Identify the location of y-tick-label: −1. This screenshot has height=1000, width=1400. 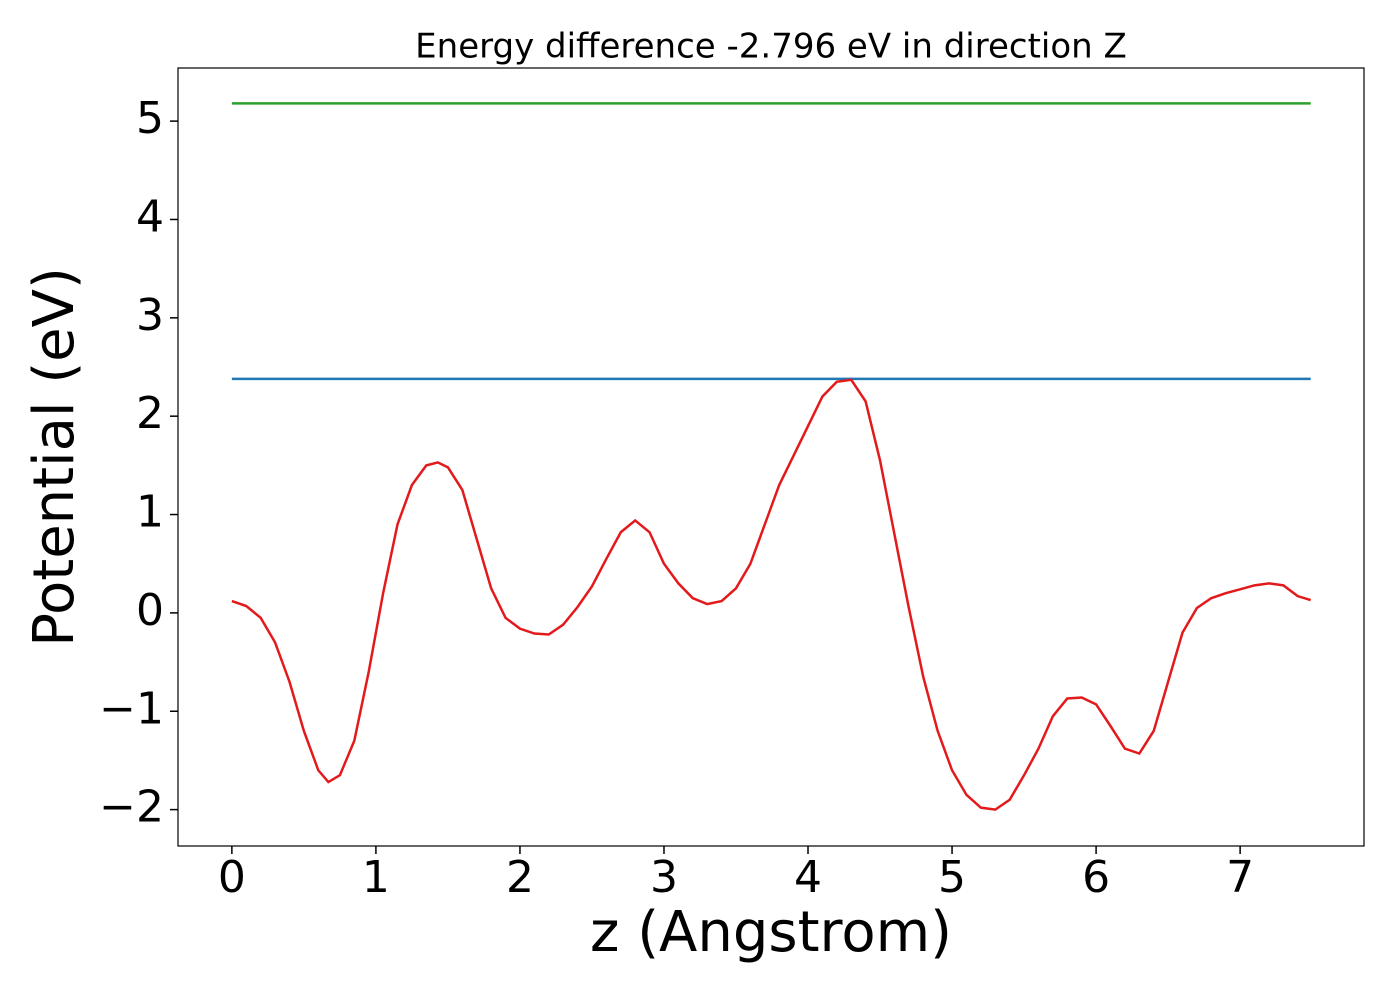
(131, 708).